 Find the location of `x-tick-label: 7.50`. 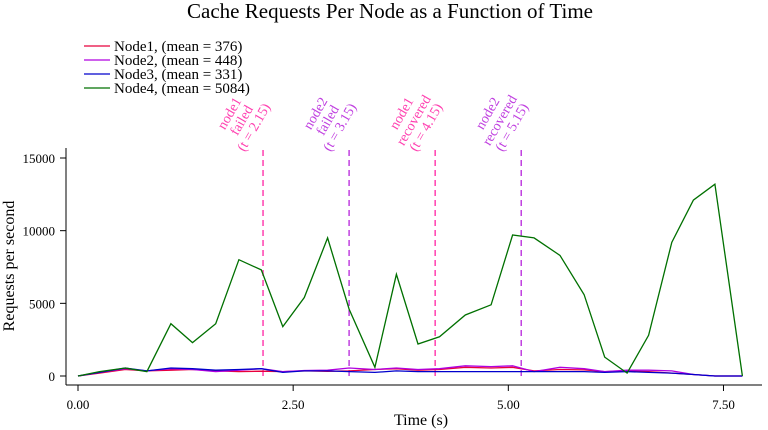

x-tick-label: 7.50 is located at coordinates (723, 404).